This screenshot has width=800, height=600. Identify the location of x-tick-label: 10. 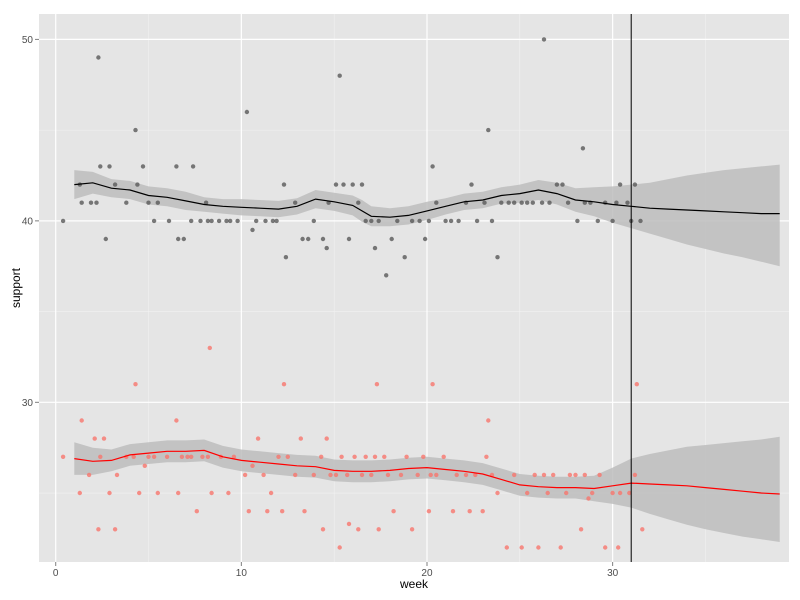
(242, 573).